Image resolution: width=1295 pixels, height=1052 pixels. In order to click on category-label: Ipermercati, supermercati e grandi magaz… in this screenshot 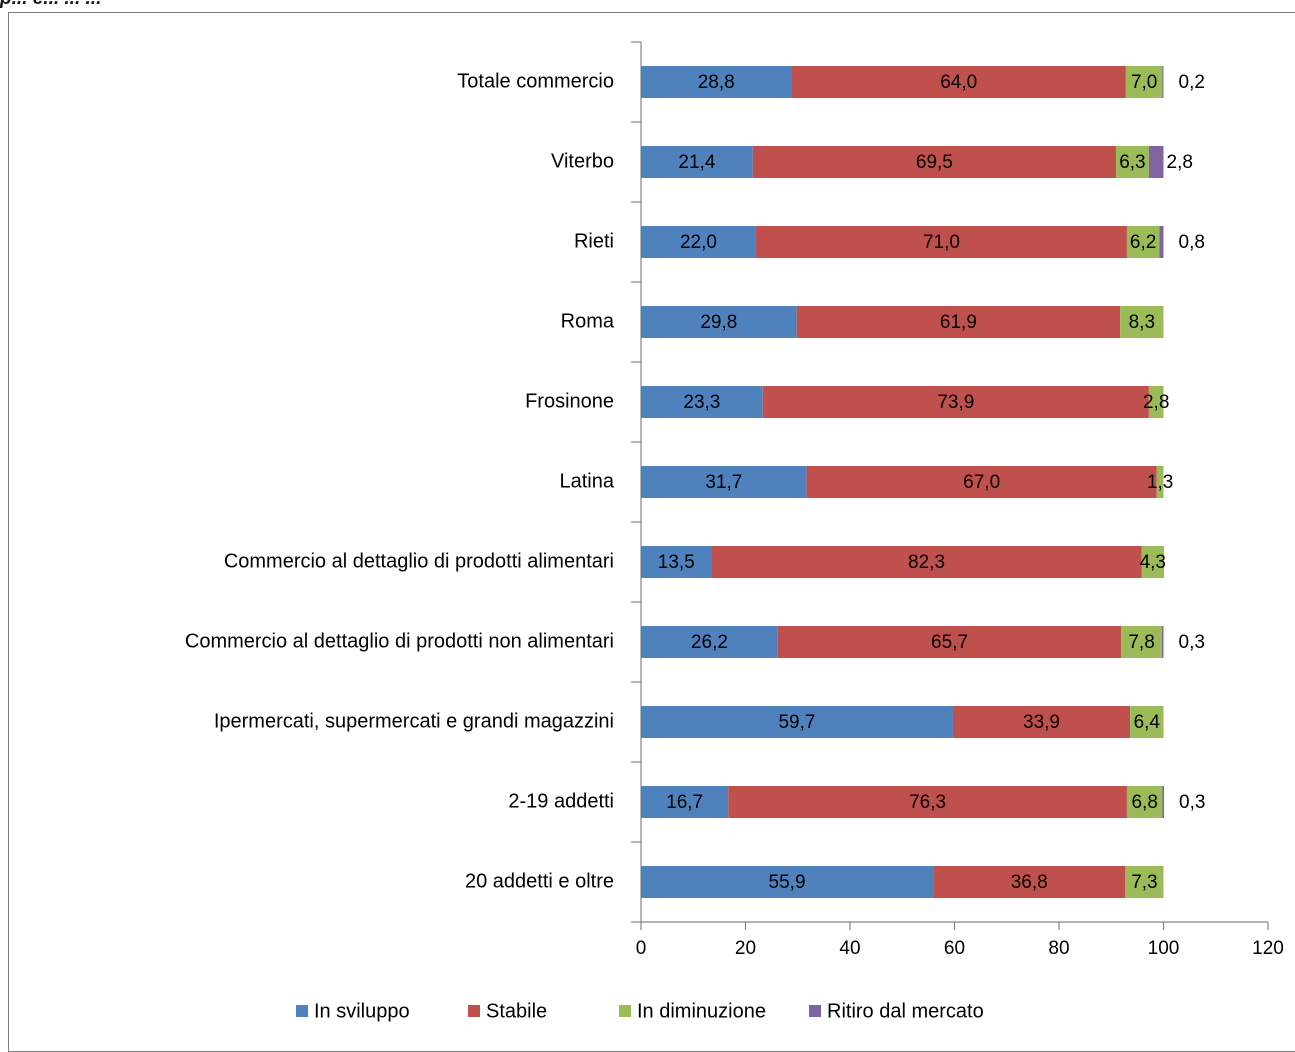, I will do `click(414, 721)`.